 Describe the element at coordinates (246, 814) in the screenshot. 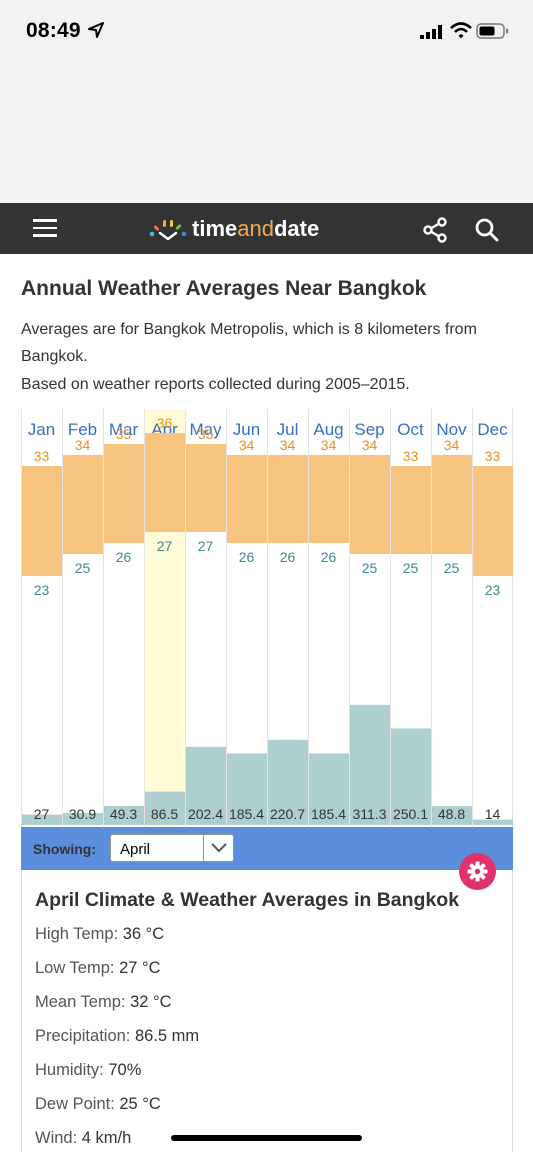

I see `precipitation-label: 185.4` at that location.